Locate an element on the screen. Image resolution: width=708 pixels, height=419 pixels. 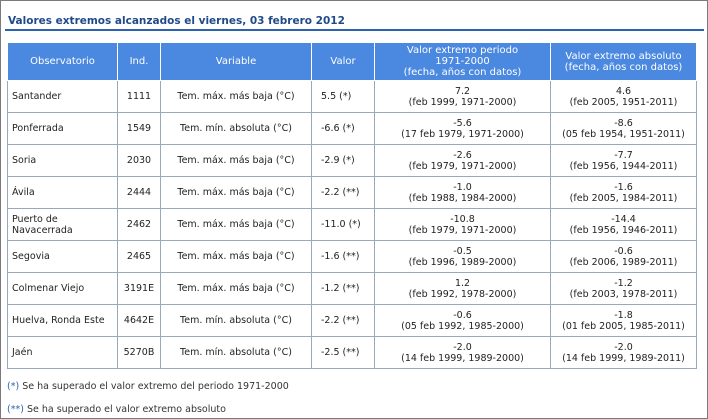
cell-absoluto-date: (feb 1956, 1946-2011) is located at coordinates (623, 230).